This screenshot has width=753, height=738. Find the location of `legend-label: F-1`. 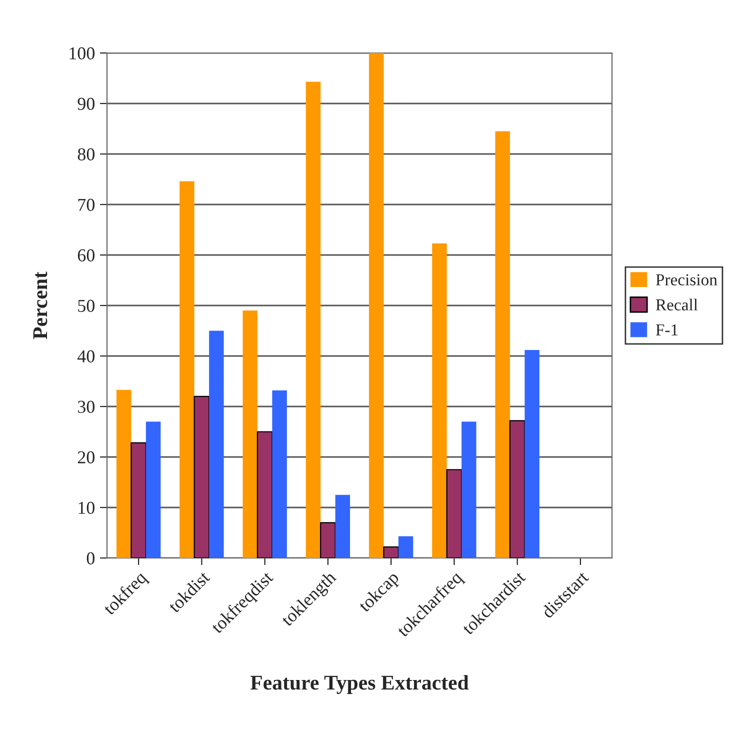

legend-label: F-1 is located at coordinates (667, 330).